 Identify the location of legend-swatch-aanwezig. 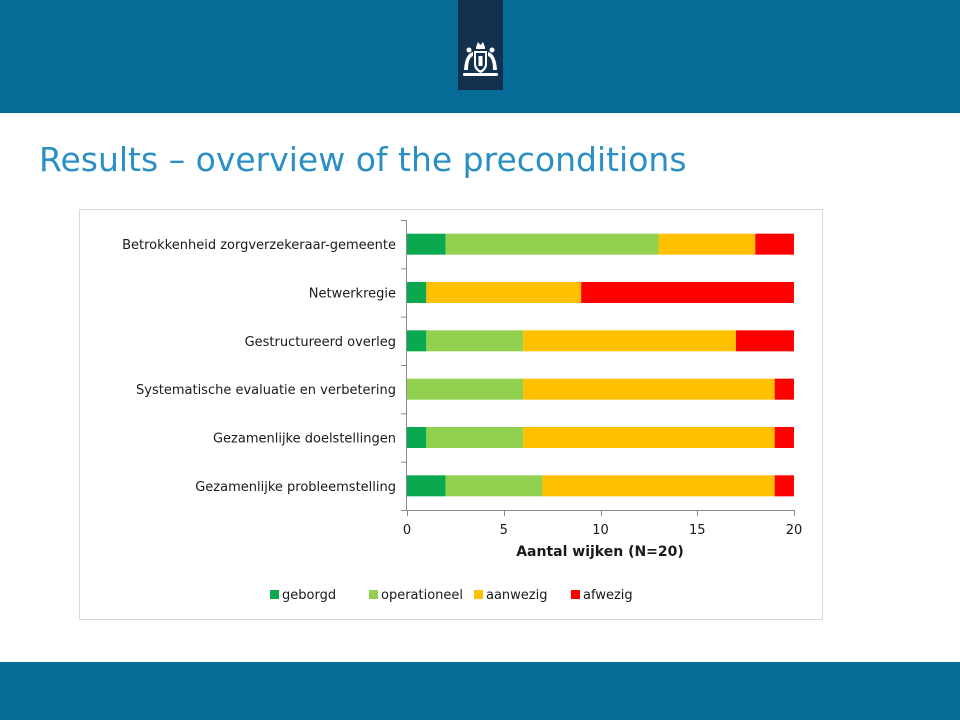
(478, 594).